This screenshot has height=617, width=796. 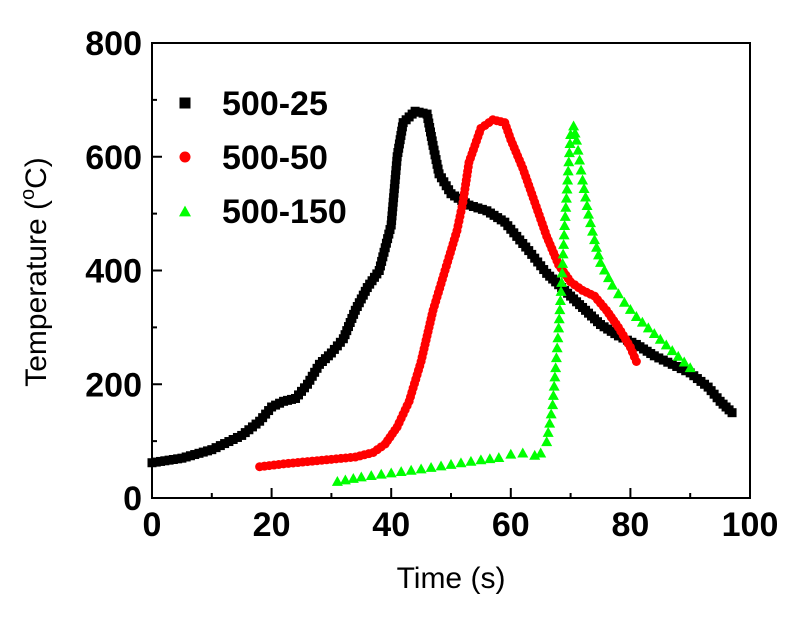 What do you see at coordinates (36, 293) in the screenshot?
I see `y-axis-title-main: Temperature (` at bounding box center [36, 293].